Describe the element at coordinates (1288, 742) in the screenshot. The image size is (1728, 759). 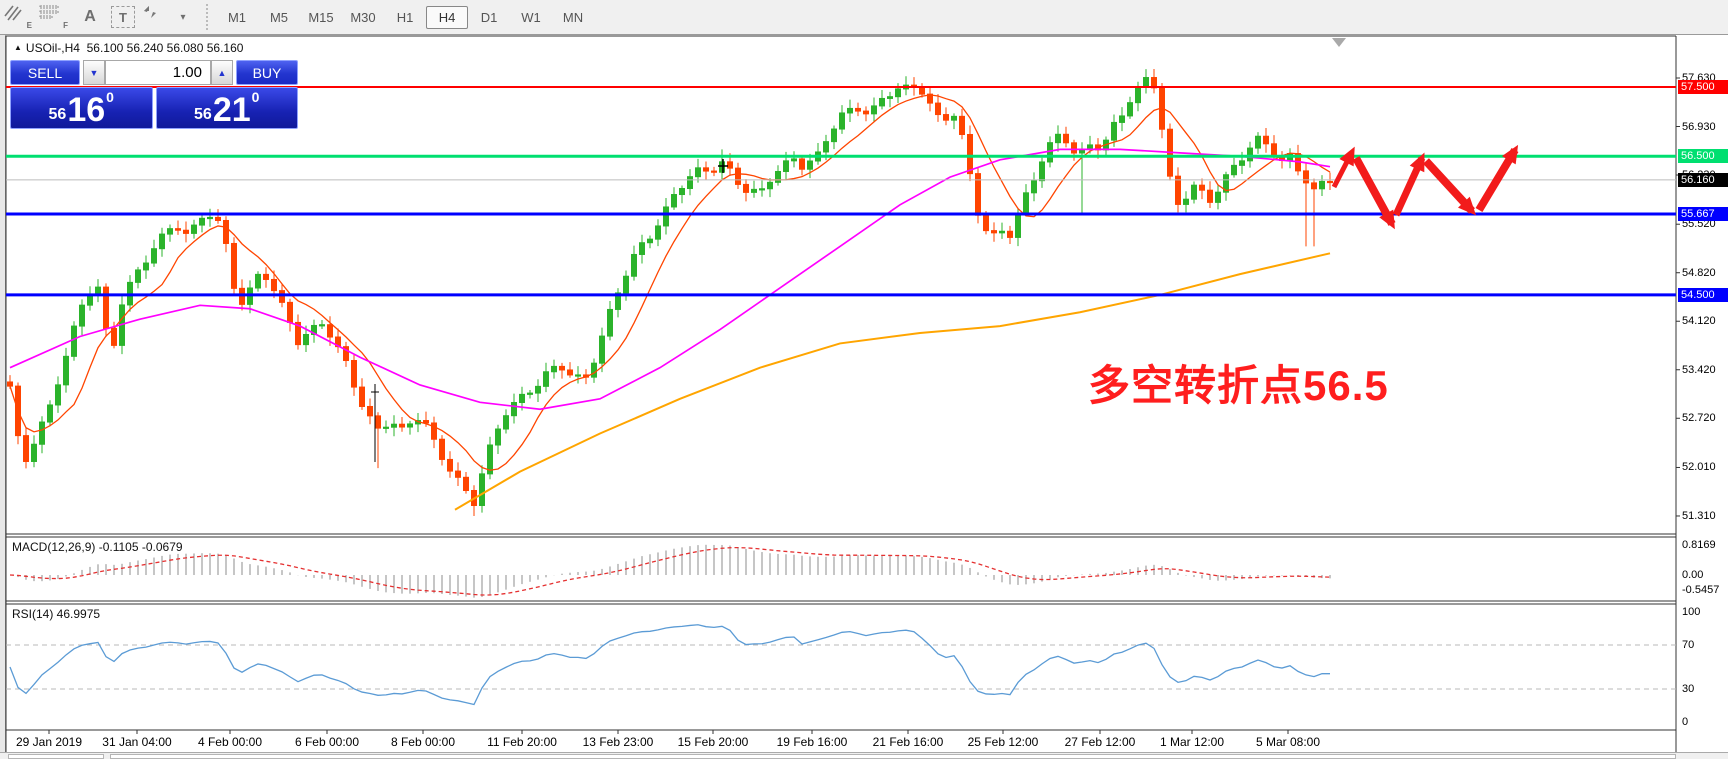
I see `date-tick-label: 5 Mar 08:00` at that location.